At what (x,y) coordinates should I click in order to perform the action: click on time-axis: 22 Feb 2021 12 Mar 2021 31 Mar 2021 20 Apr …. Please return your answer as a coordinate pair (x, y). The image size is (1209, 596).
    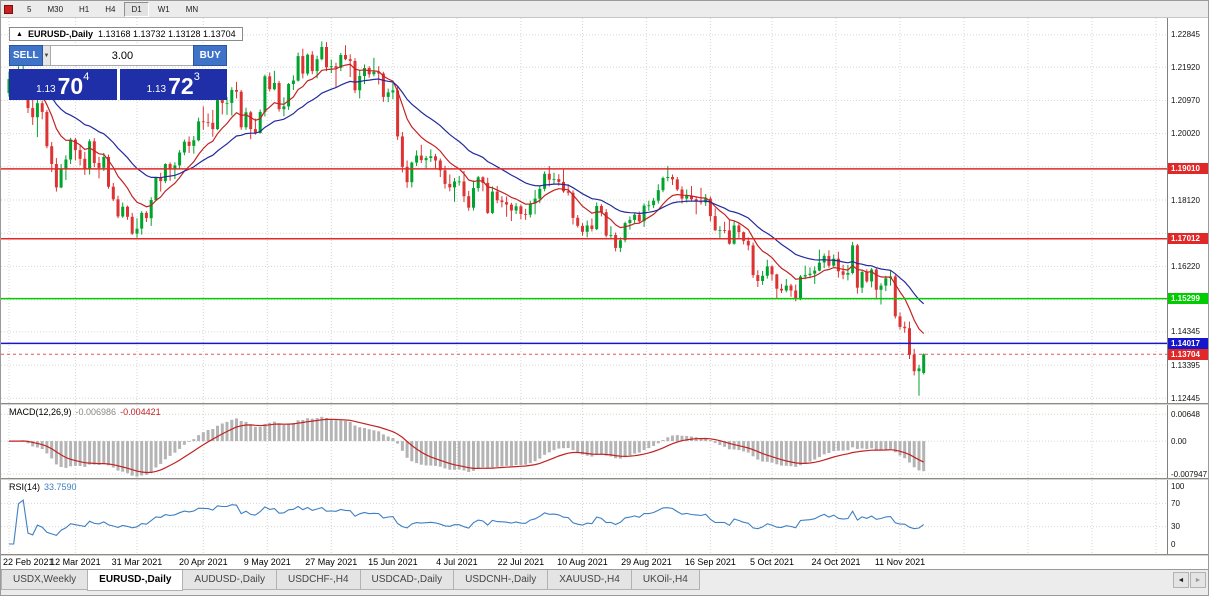
    Looking at the image, I should click on (584, 562).